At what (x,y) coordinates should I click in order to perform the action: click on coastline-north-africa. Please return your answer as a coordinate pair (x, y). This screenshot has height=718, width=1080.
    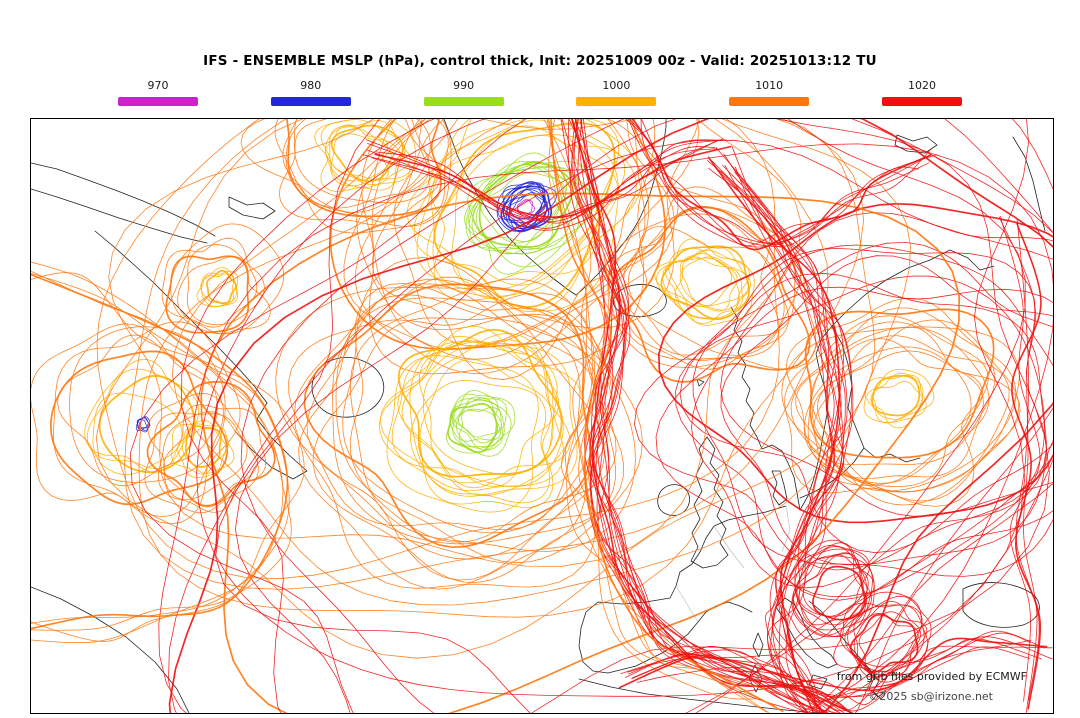
    Looking at the image, I should click on (699, 695).